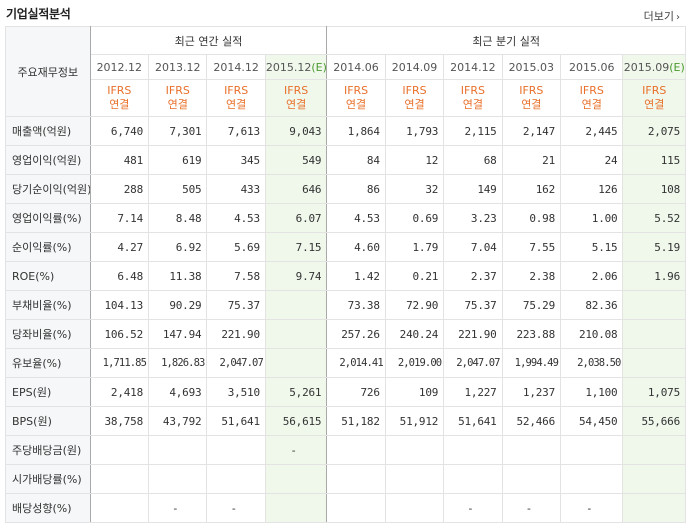 The image size is (686, 526). Describe the element at coordinates (48, 363) in the screenshot. I see `row-label: 유보율(%)` at that location.